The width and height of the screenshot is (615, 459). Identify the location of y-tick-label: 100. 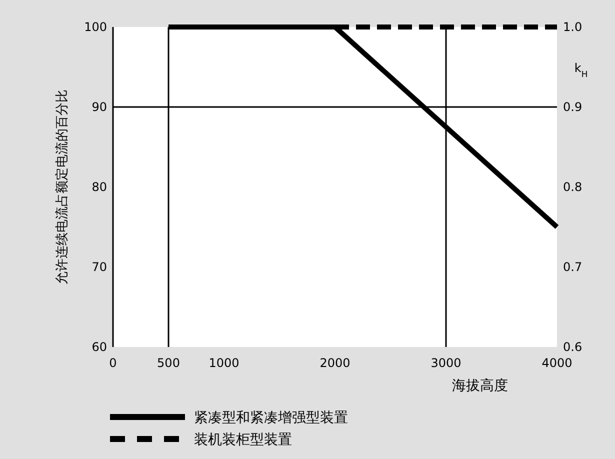
(95, 27).